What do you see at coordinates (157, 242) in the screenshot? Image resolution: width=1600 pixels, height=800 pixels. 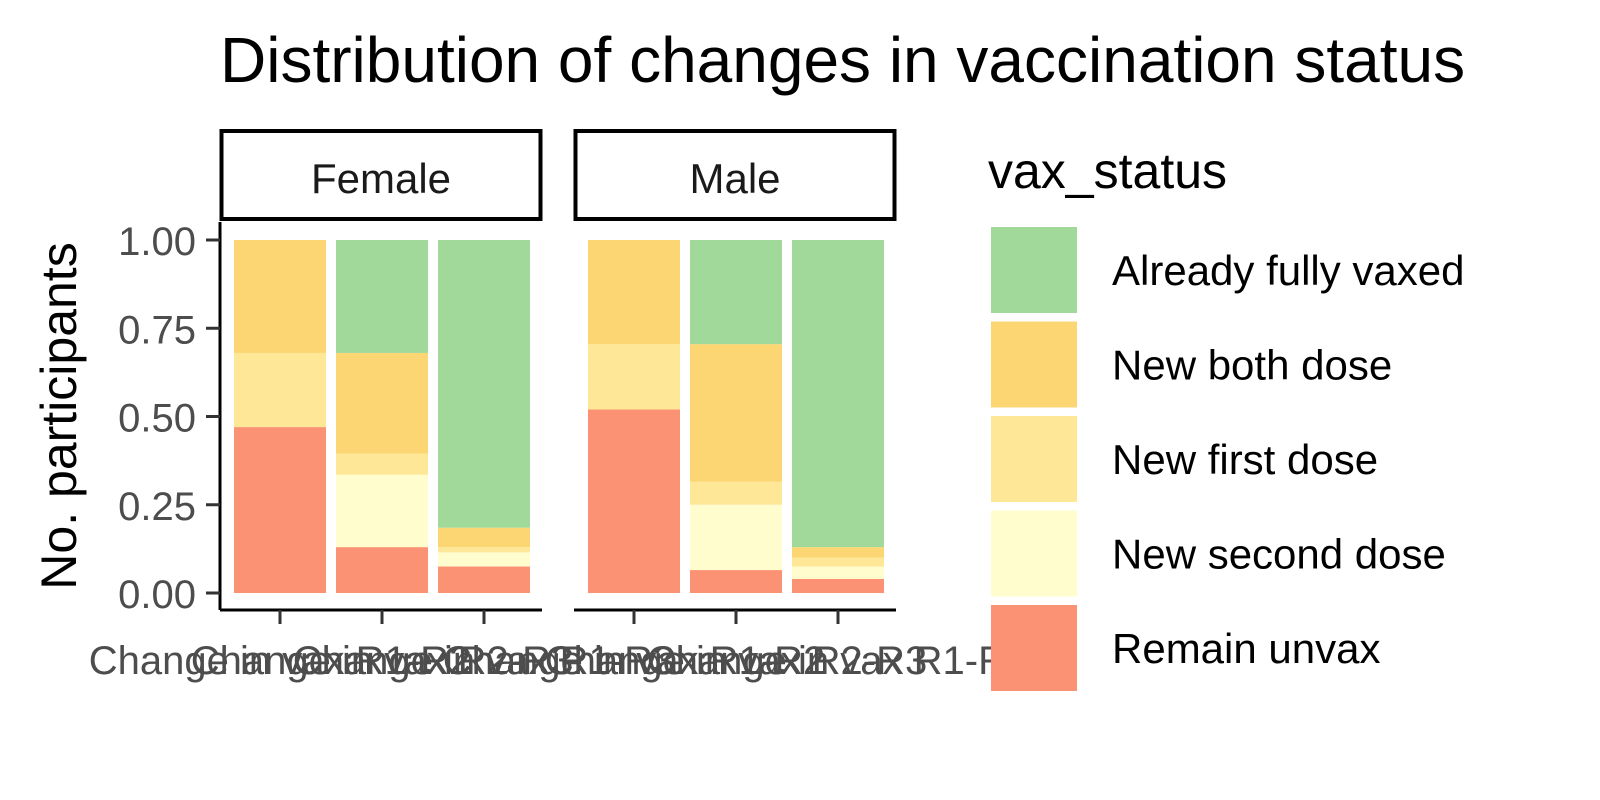 I see `y-tick-label: 1.00` at bounding box center [157, 242].